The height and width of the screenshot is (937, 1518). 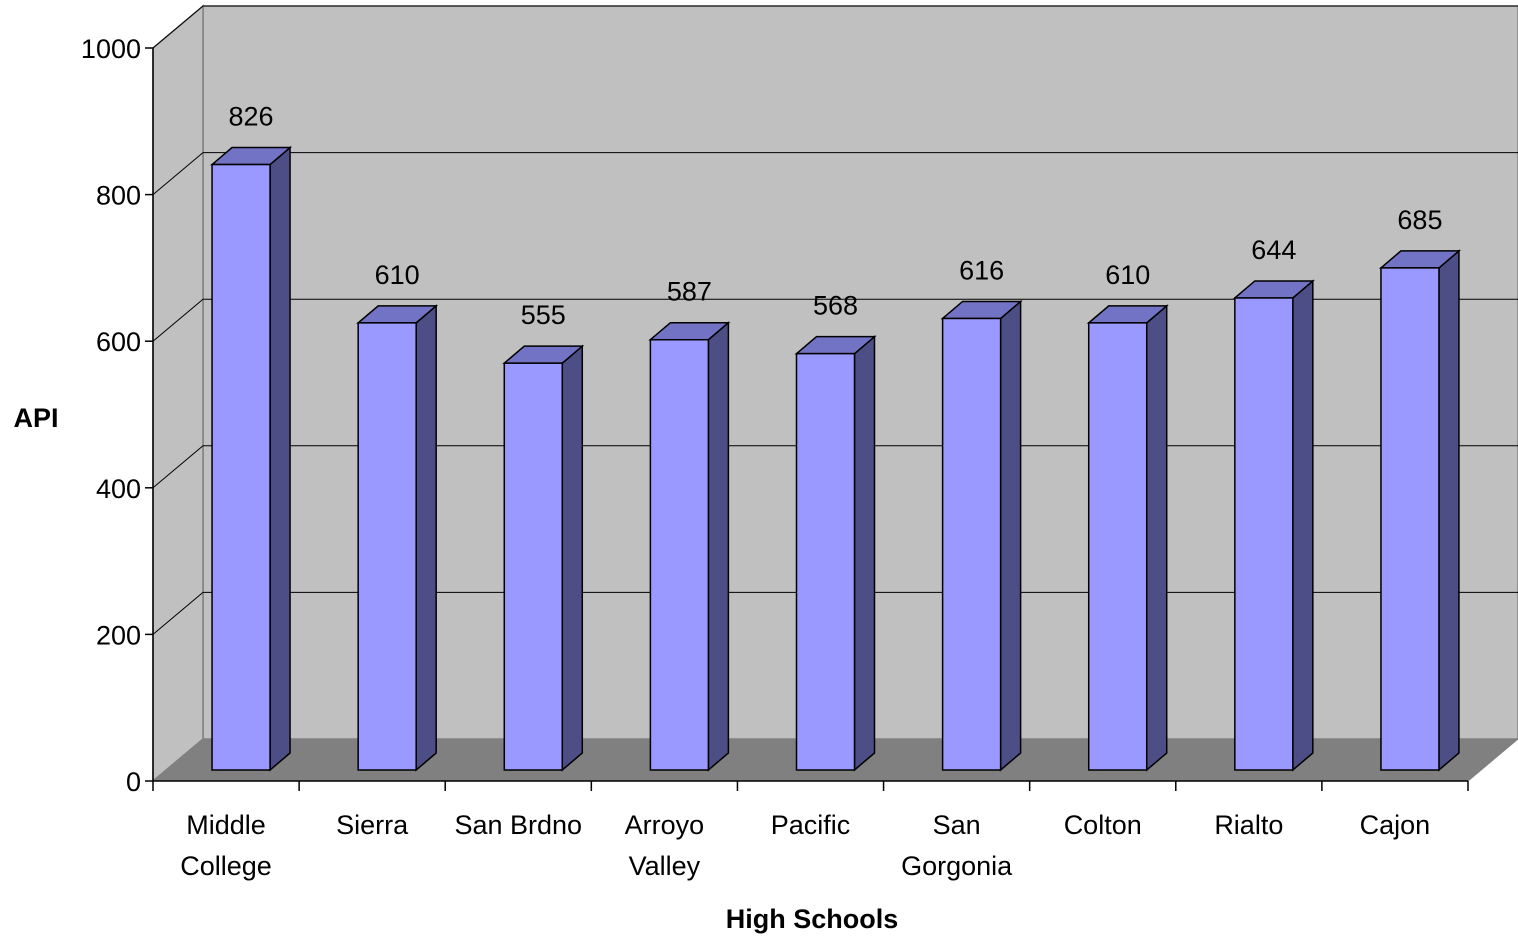 I want to click on data-label: 644, so click(x=1273, y=250).